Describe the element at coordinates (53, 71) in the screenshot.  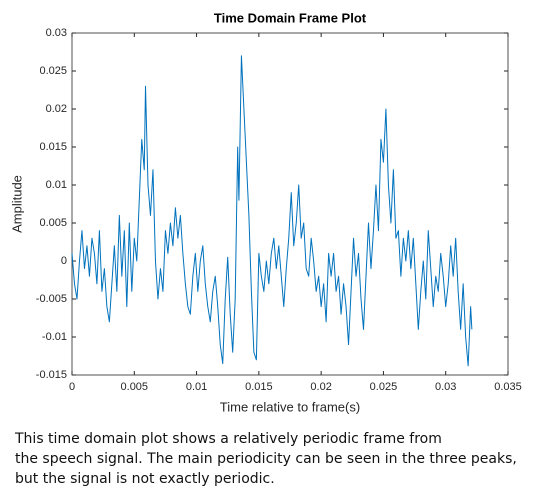
I see `y-tick-label: 0.025` at that location.